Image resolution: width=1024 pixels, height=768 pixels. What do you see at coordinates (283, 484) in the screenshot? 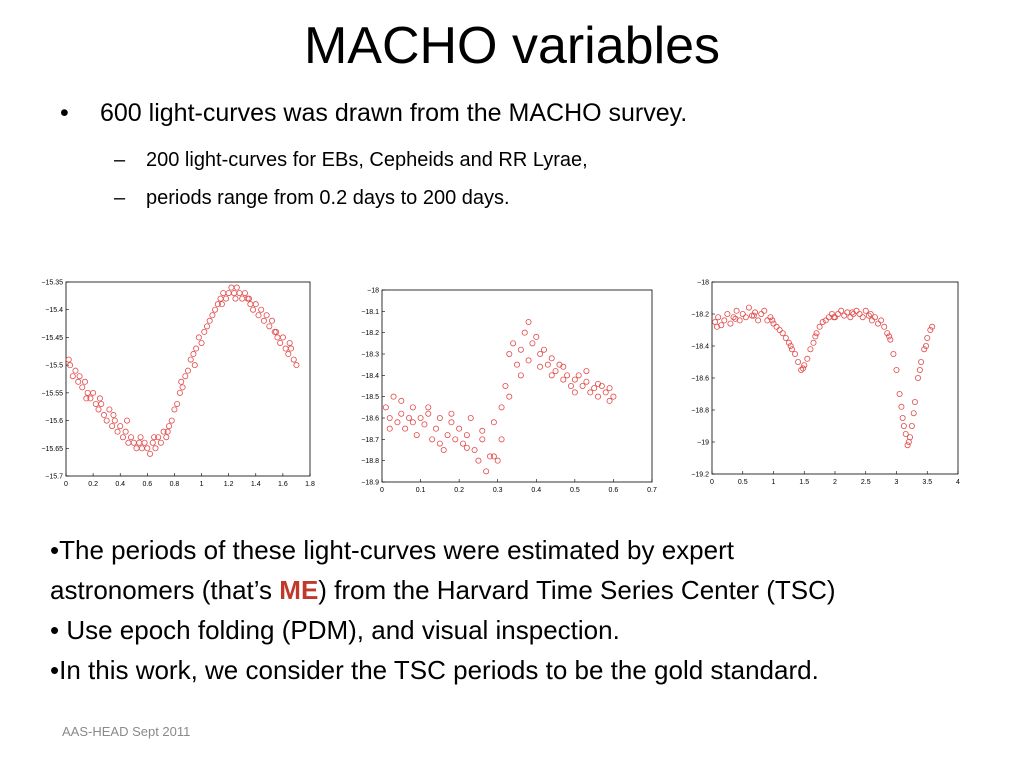
I see `x-tick-label: 1.6` at bounding box center [283, 484].